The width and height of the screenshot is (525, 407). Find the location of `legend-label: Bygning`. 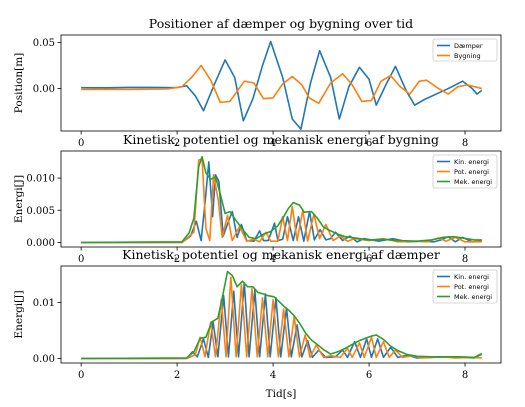

legend-label: Bygning is located at coordinates (467, 56).